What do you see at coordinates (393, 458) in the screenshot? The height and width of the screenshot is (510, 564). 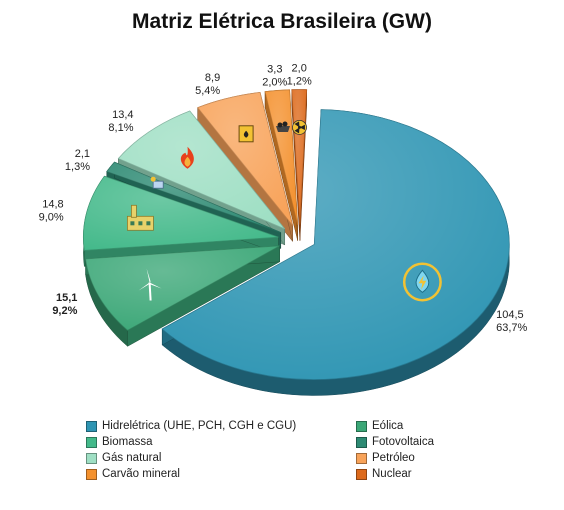 I see `legend-label: Petróleo` at bounding box center [393, 458].